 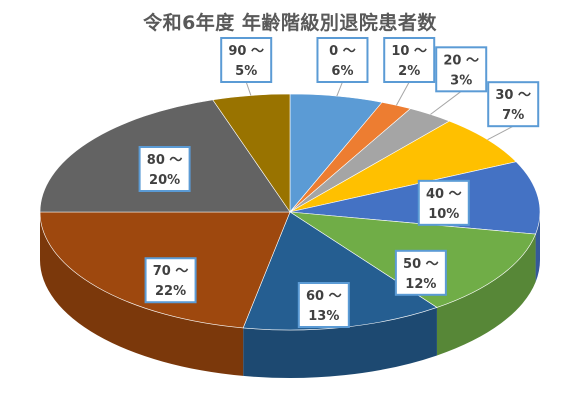 I want to click on percent-label: 2%, so click(x=409, y=71).